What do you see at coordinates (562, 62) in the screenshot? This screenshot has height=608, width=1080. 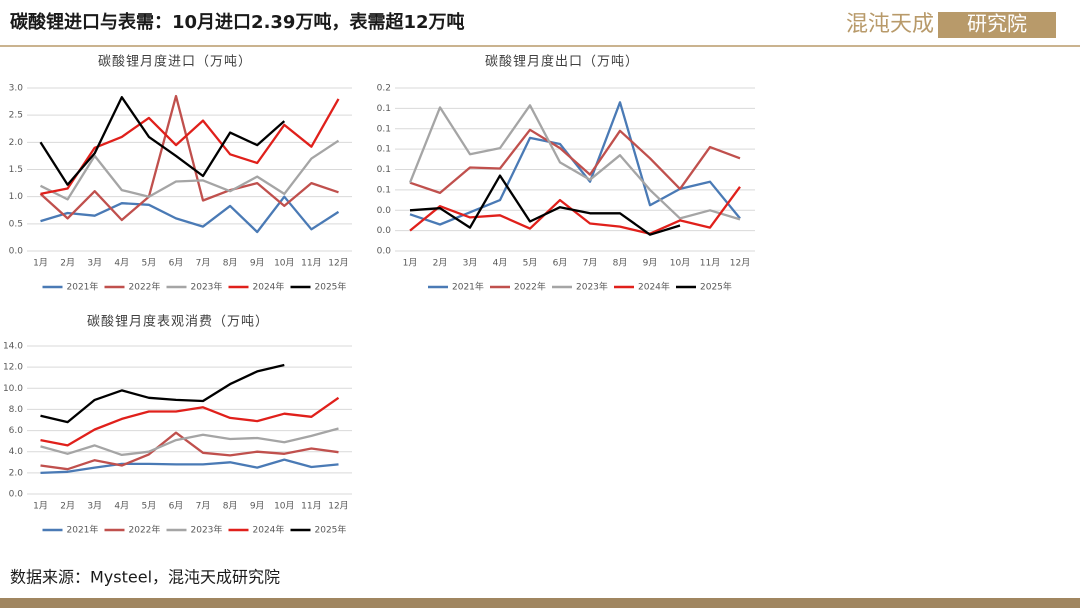 I see `chart-title: 碳酸锂月度出口（万吨）` at bounding box center [562, 62].